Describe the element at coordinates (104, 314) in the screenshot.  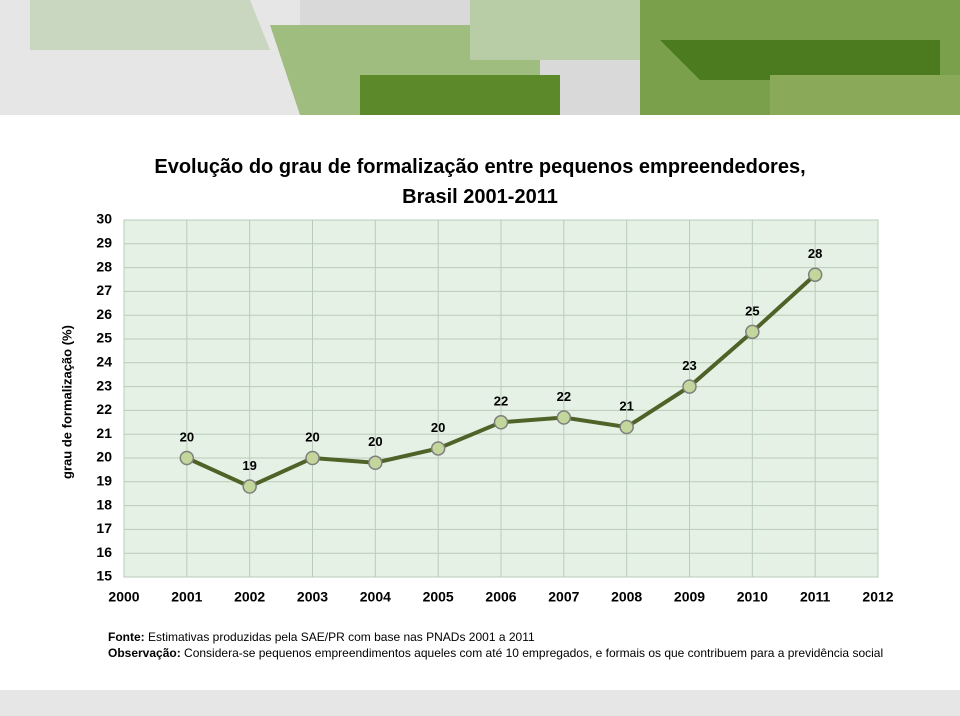
I see `y-tick-label: 26` at that location.